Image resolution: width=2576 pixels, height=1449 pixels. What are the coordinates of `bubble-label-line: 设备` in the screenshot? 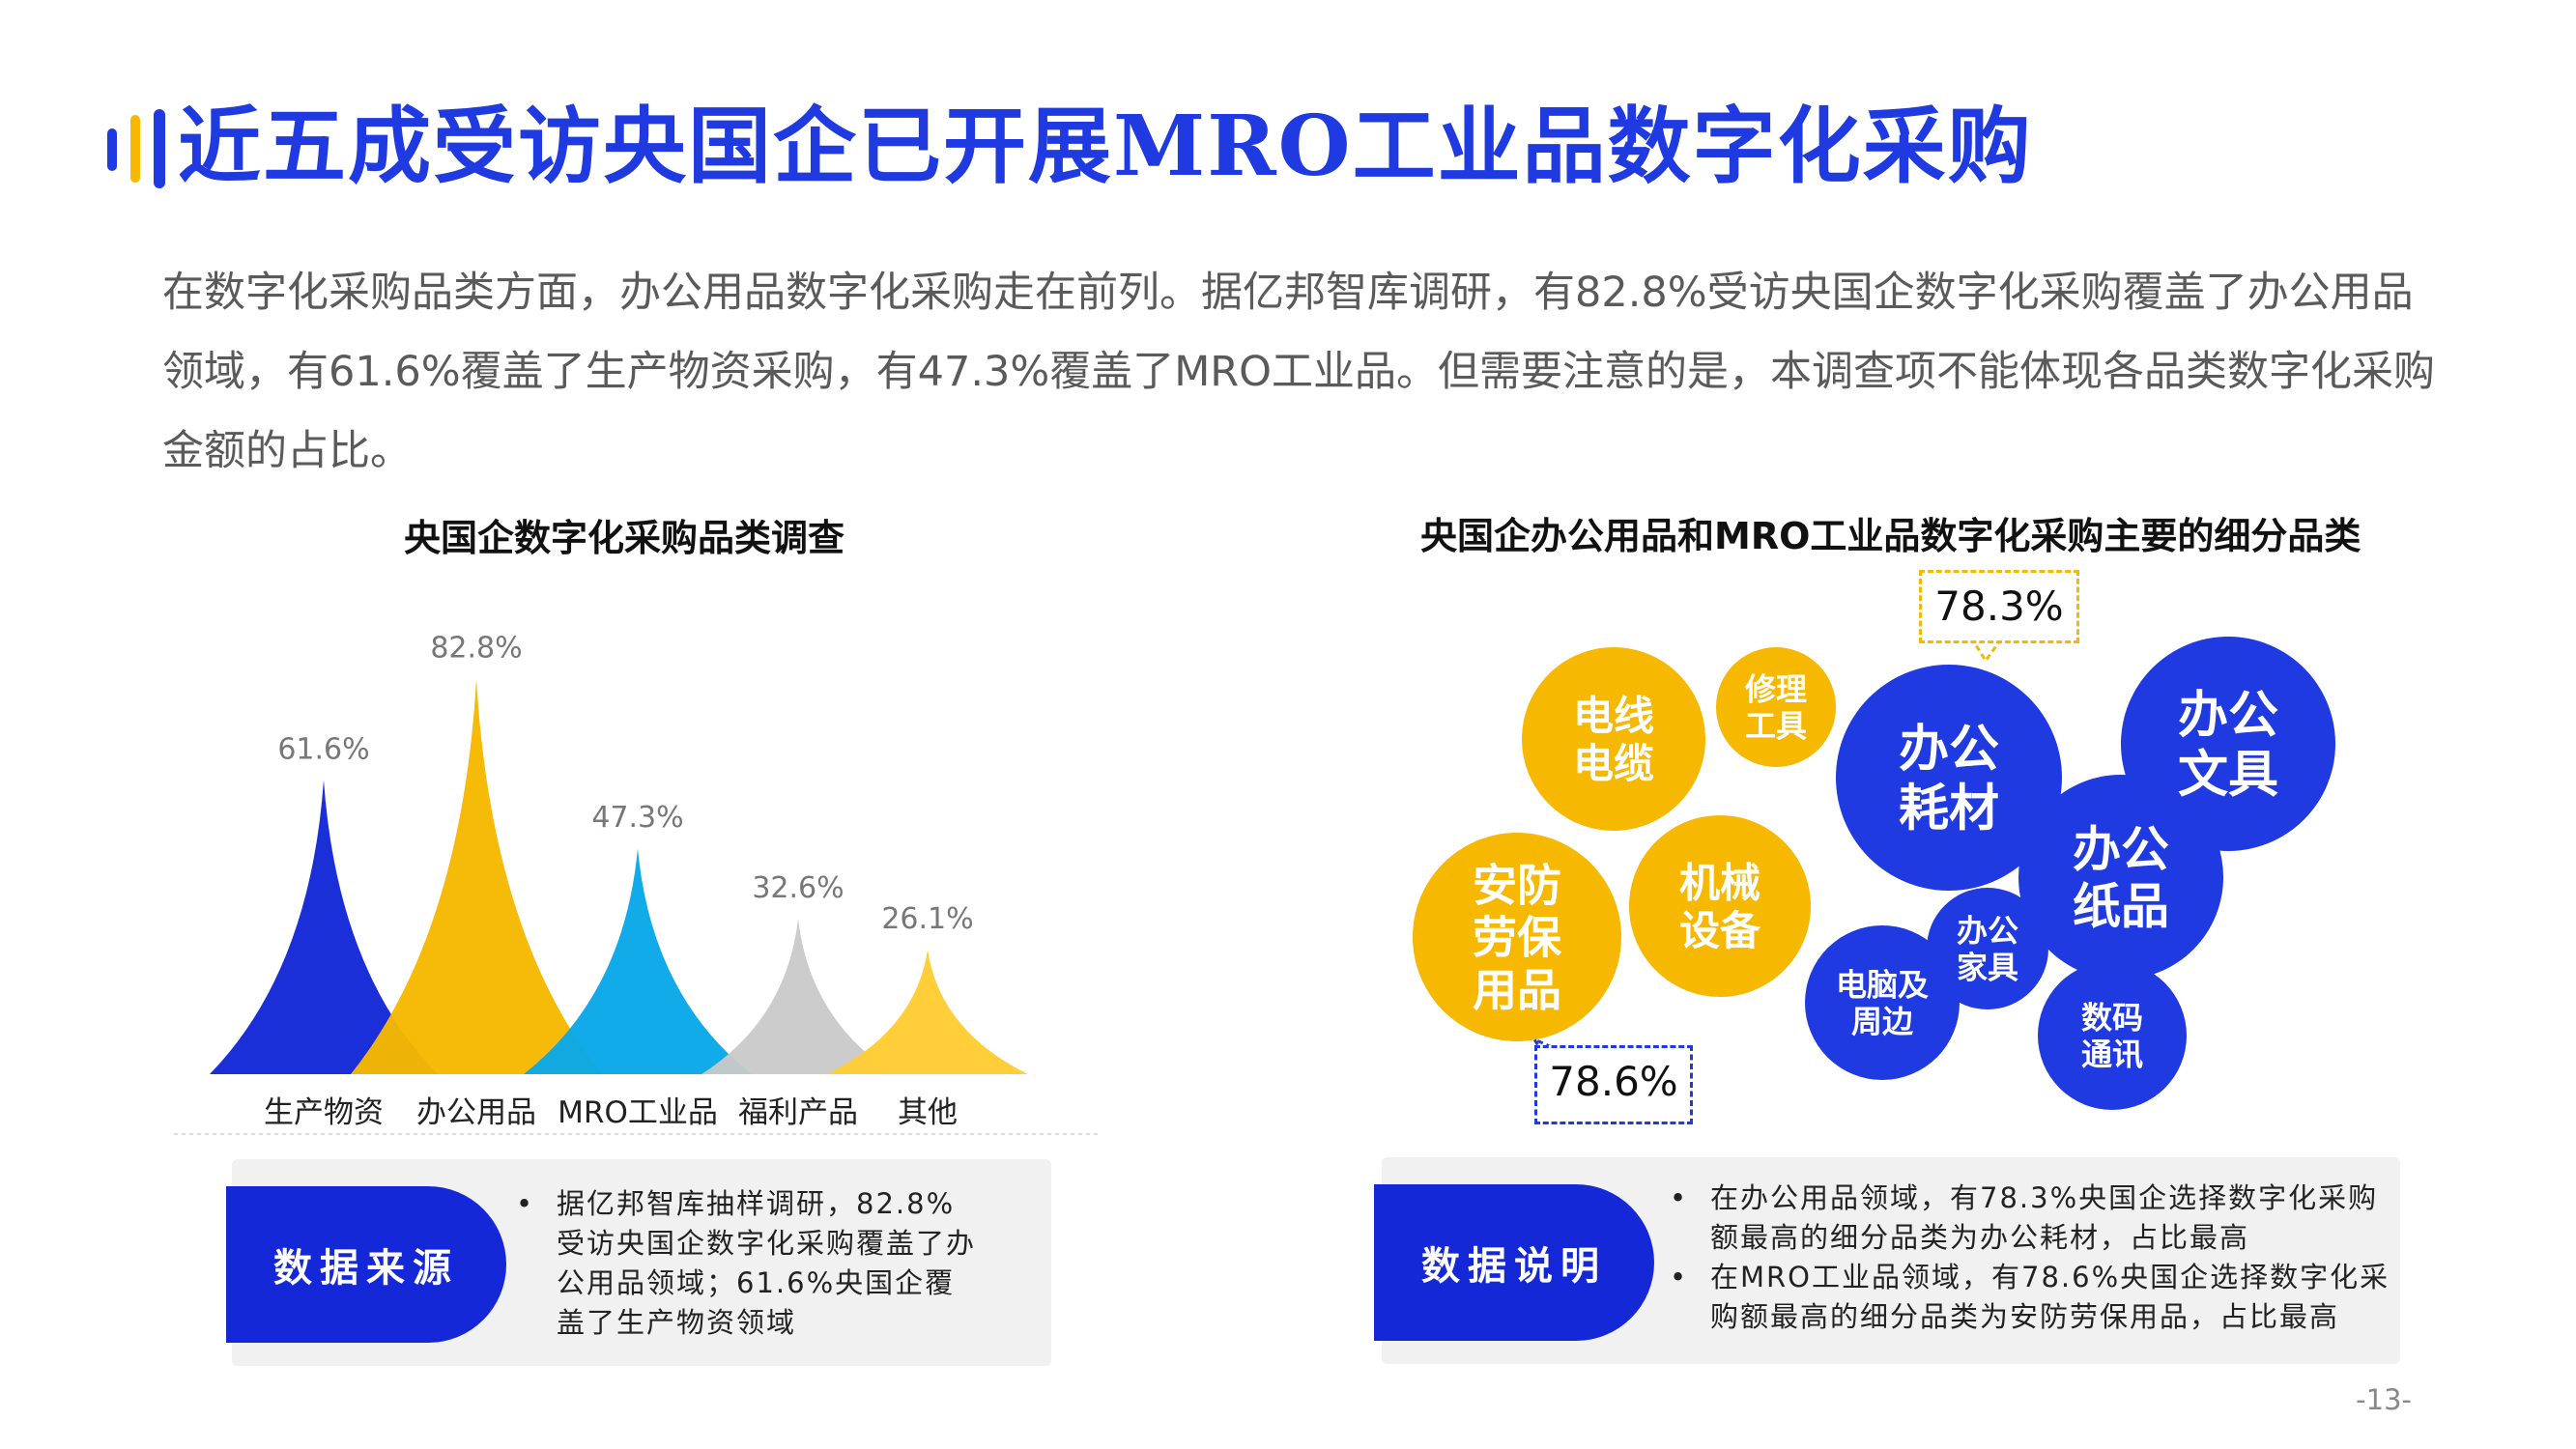 It's located at (1720, 930).